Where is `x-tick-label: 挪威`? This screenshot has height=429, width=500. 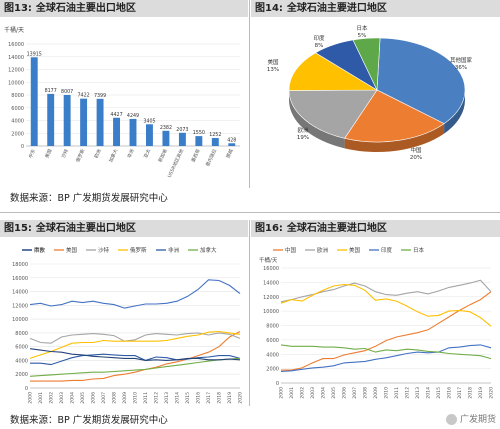 x-tick-label: 挪威 is located at coordinates (229, 154).